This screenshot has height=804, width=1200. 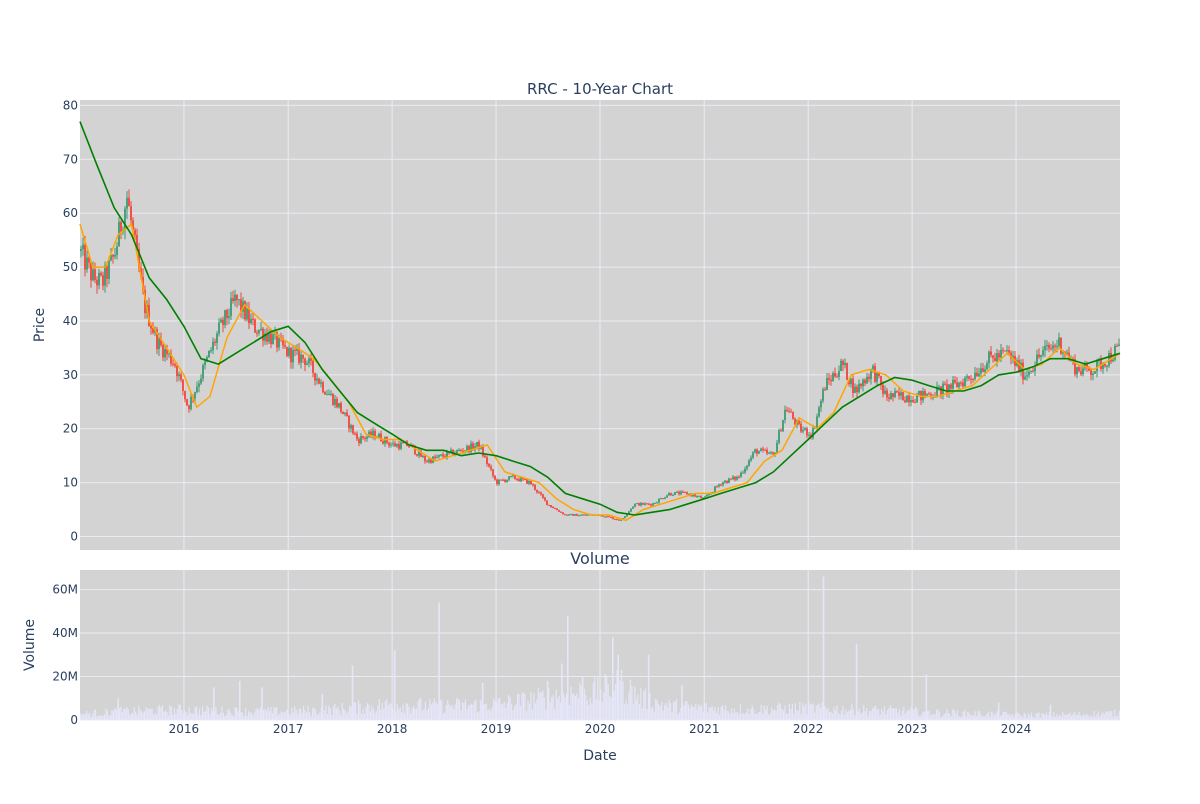 What do you see at coordinates (392, 729) in the screenshot?
I see `x-tick-label: 2018` at bounding box center [392, 729].